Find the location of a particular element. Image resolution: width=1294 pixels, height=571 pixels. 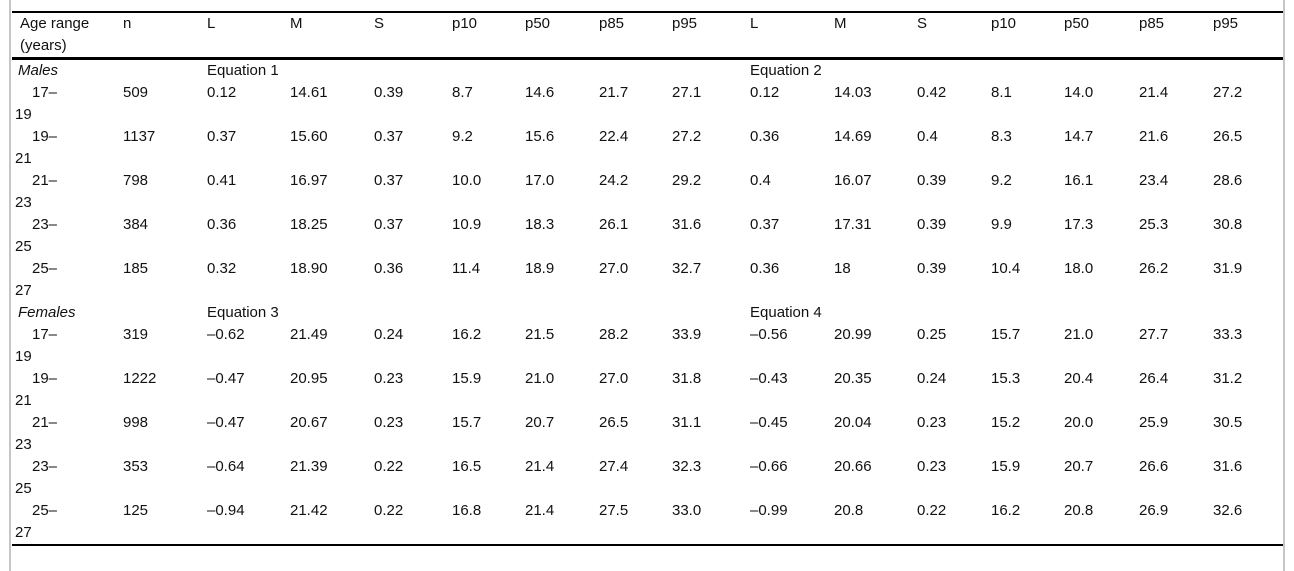

cell-value: 20.8 is located at coordinates (849, 510).